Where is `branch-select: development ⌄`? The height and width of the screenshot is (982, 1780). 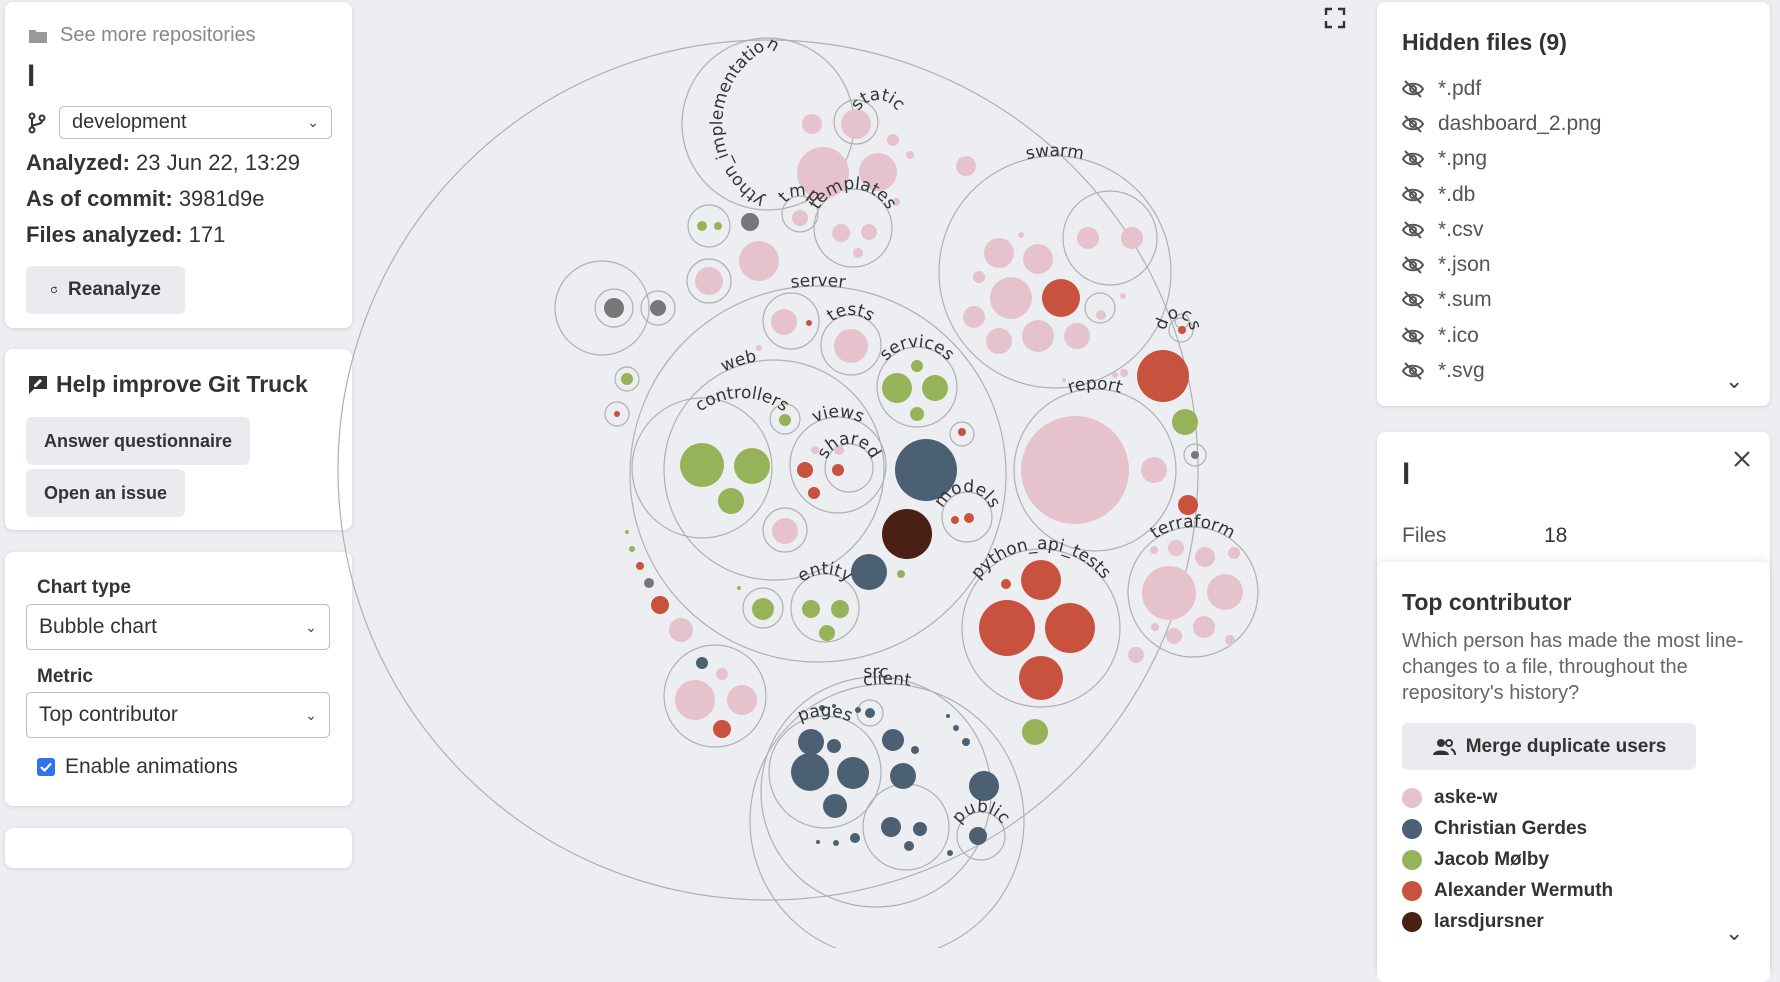 branch-select: development ⌄ is located at coordinates (195, 122).